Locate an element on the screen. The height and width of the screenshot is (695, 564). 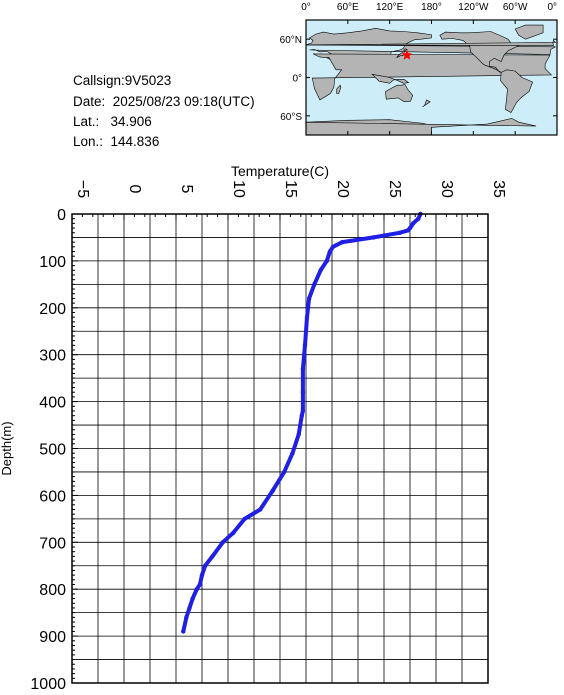
x-tick-label: 30 is located at coordinates (446, 189).